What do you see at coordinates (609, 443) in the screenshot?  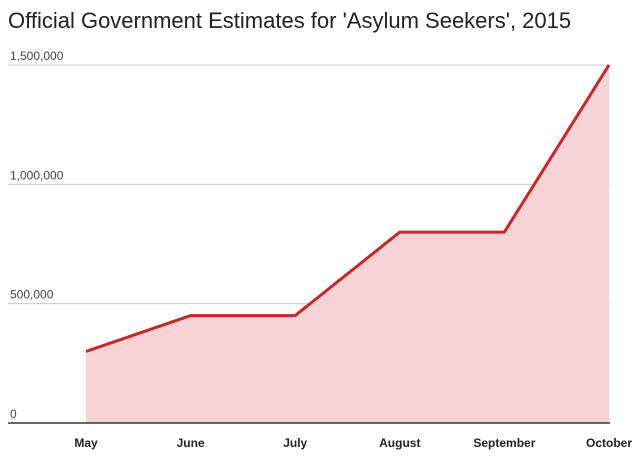 I see `x-tick-label: October` at bounding box center [609, 443].